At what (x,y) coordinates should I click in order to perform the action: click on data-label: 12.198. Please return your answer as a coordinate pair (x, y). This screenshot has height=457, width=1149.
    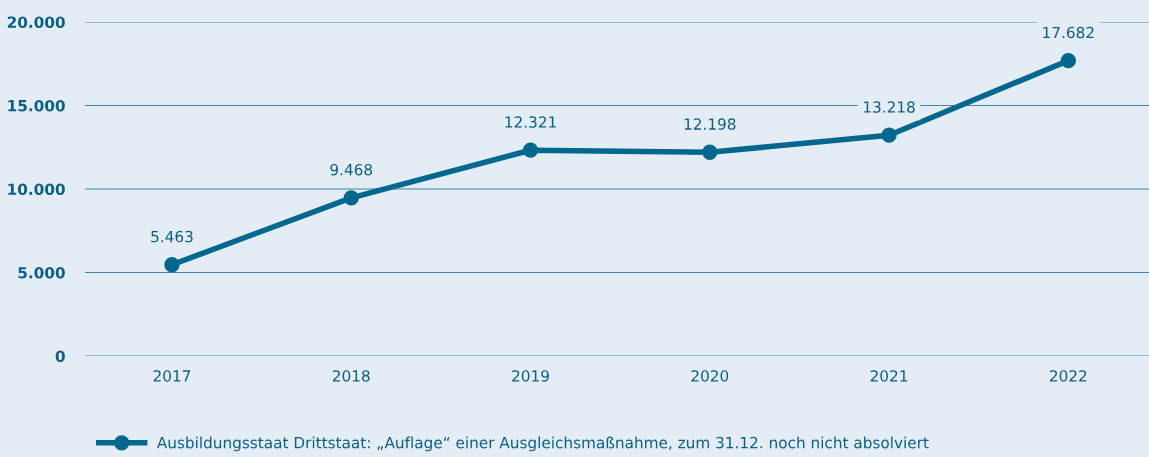
    Looking at the image, I should click on (710, 124).